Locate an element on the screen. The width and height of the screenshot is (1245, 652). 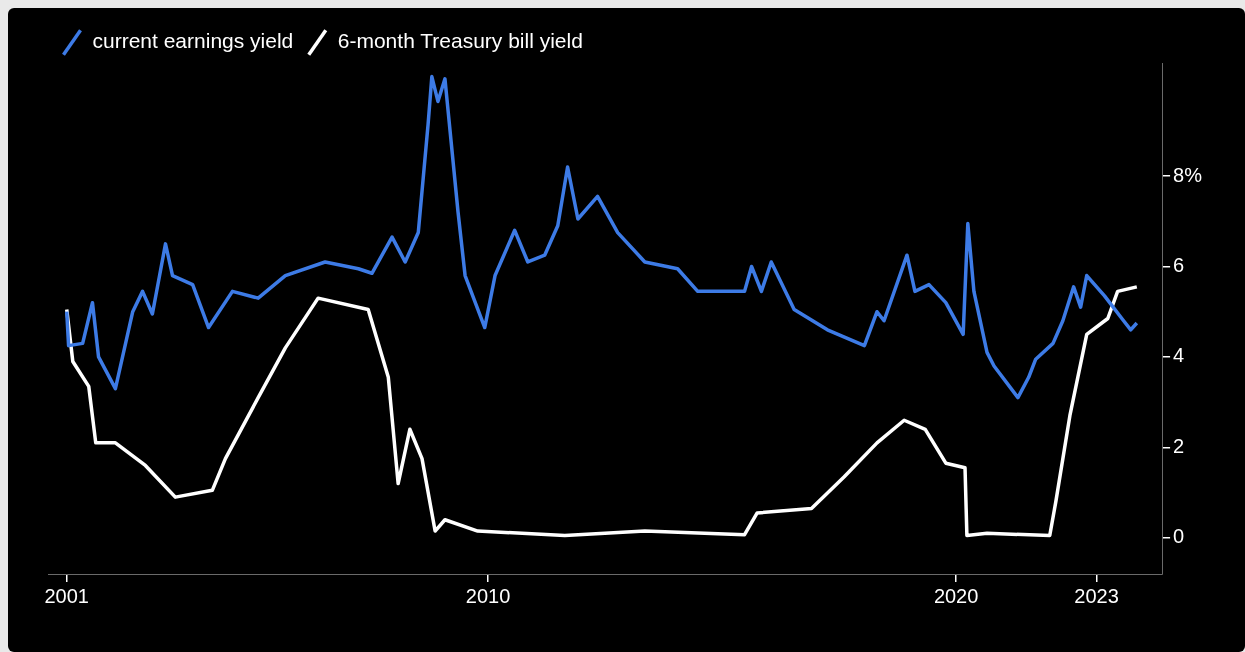
y-tick-label: 8% is located at coordinates (1188, 174).